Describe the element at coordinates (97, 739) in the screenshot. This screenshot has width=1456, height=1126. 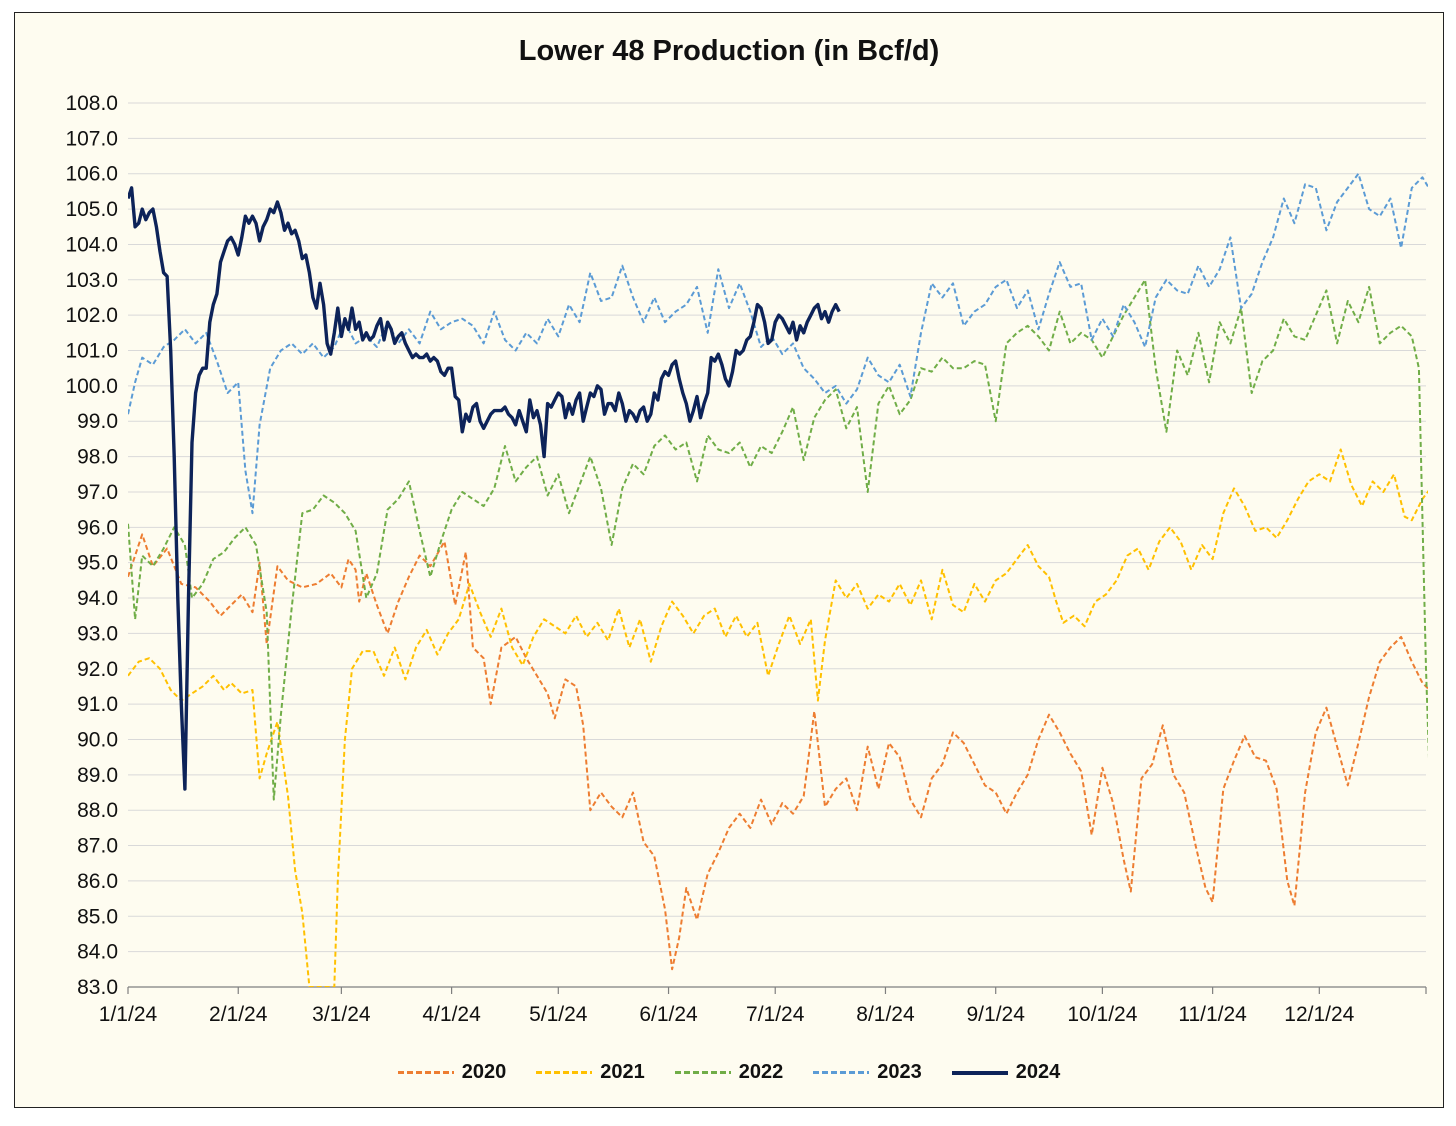
I see `y-tick-label: 90.0` at that location.